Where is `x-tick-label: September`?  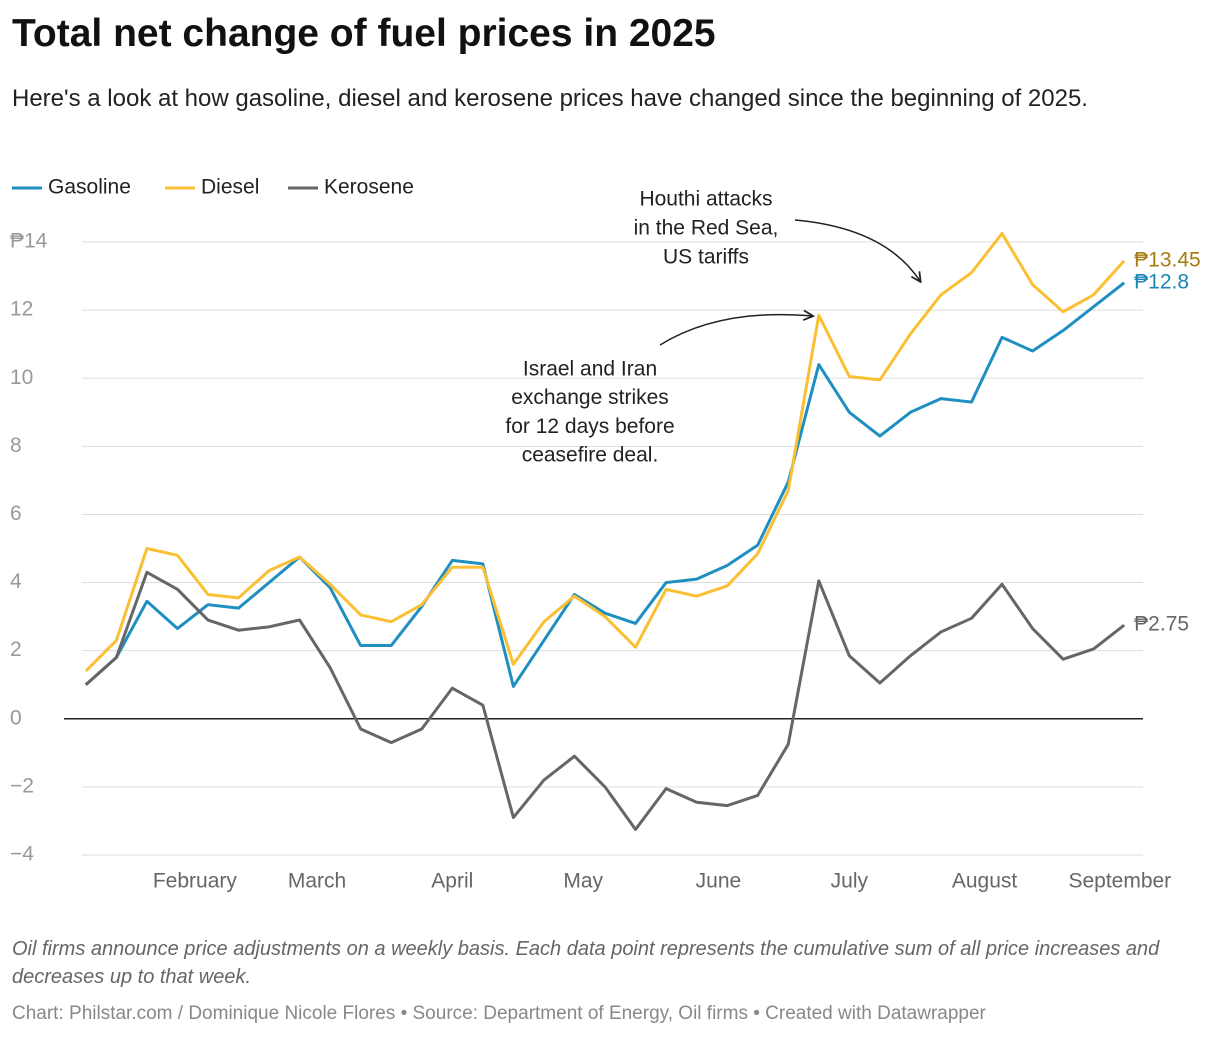
x-tick-label: September is located at coordinates (1119, 881).